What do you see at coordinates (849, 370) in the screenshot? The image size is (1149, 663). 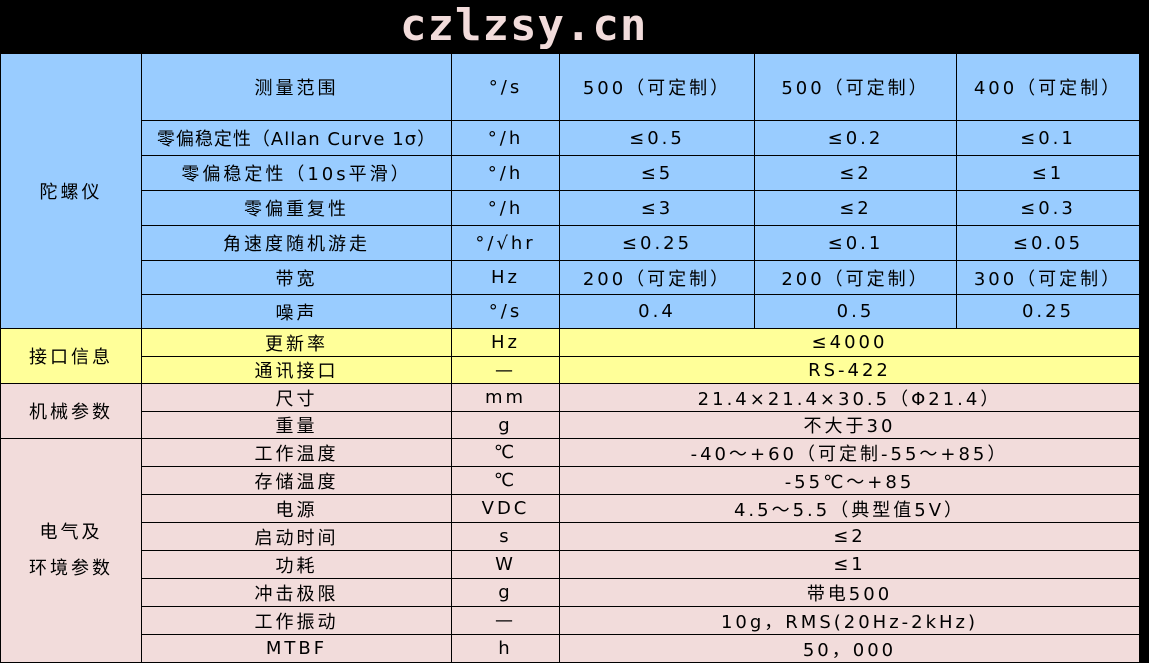 I see `param-value: RS-422` at bounding box center [849, 370].